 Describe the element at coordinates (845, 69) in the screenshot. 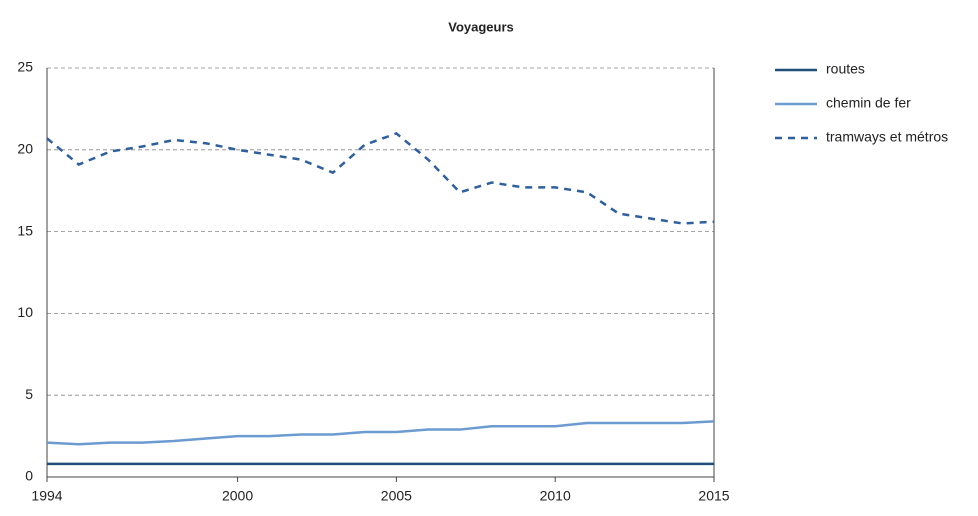

I see `legend-label: routes` at that location.